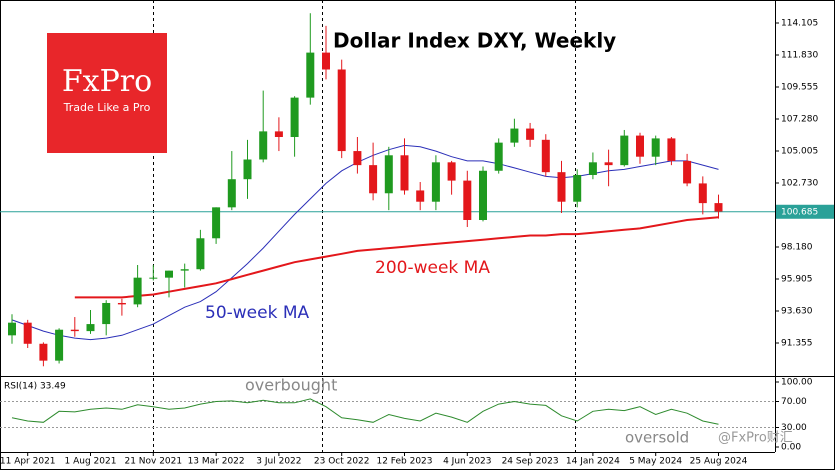 The height and width of the screenshot is (470, 835). I want to click on rsi-tick-label: 30.00, so click(794, 428).